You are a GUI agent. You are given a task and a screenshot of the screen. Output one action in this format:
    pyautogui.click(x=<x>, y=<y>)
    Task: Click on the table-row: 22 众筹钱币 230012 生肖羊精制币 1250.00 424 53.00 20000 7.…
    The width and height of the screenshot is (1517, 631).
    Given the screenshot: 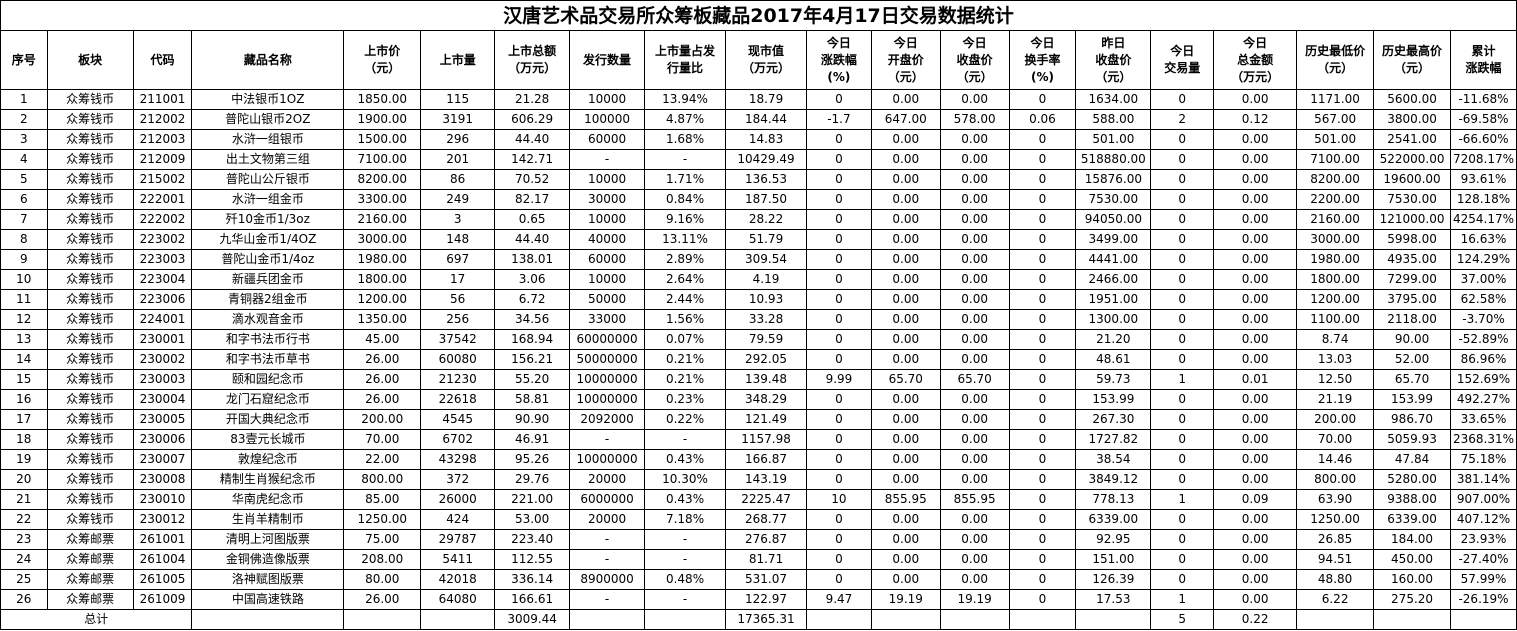 What is the action you would take?
    pyautogui.click(x=758, y=519)
    